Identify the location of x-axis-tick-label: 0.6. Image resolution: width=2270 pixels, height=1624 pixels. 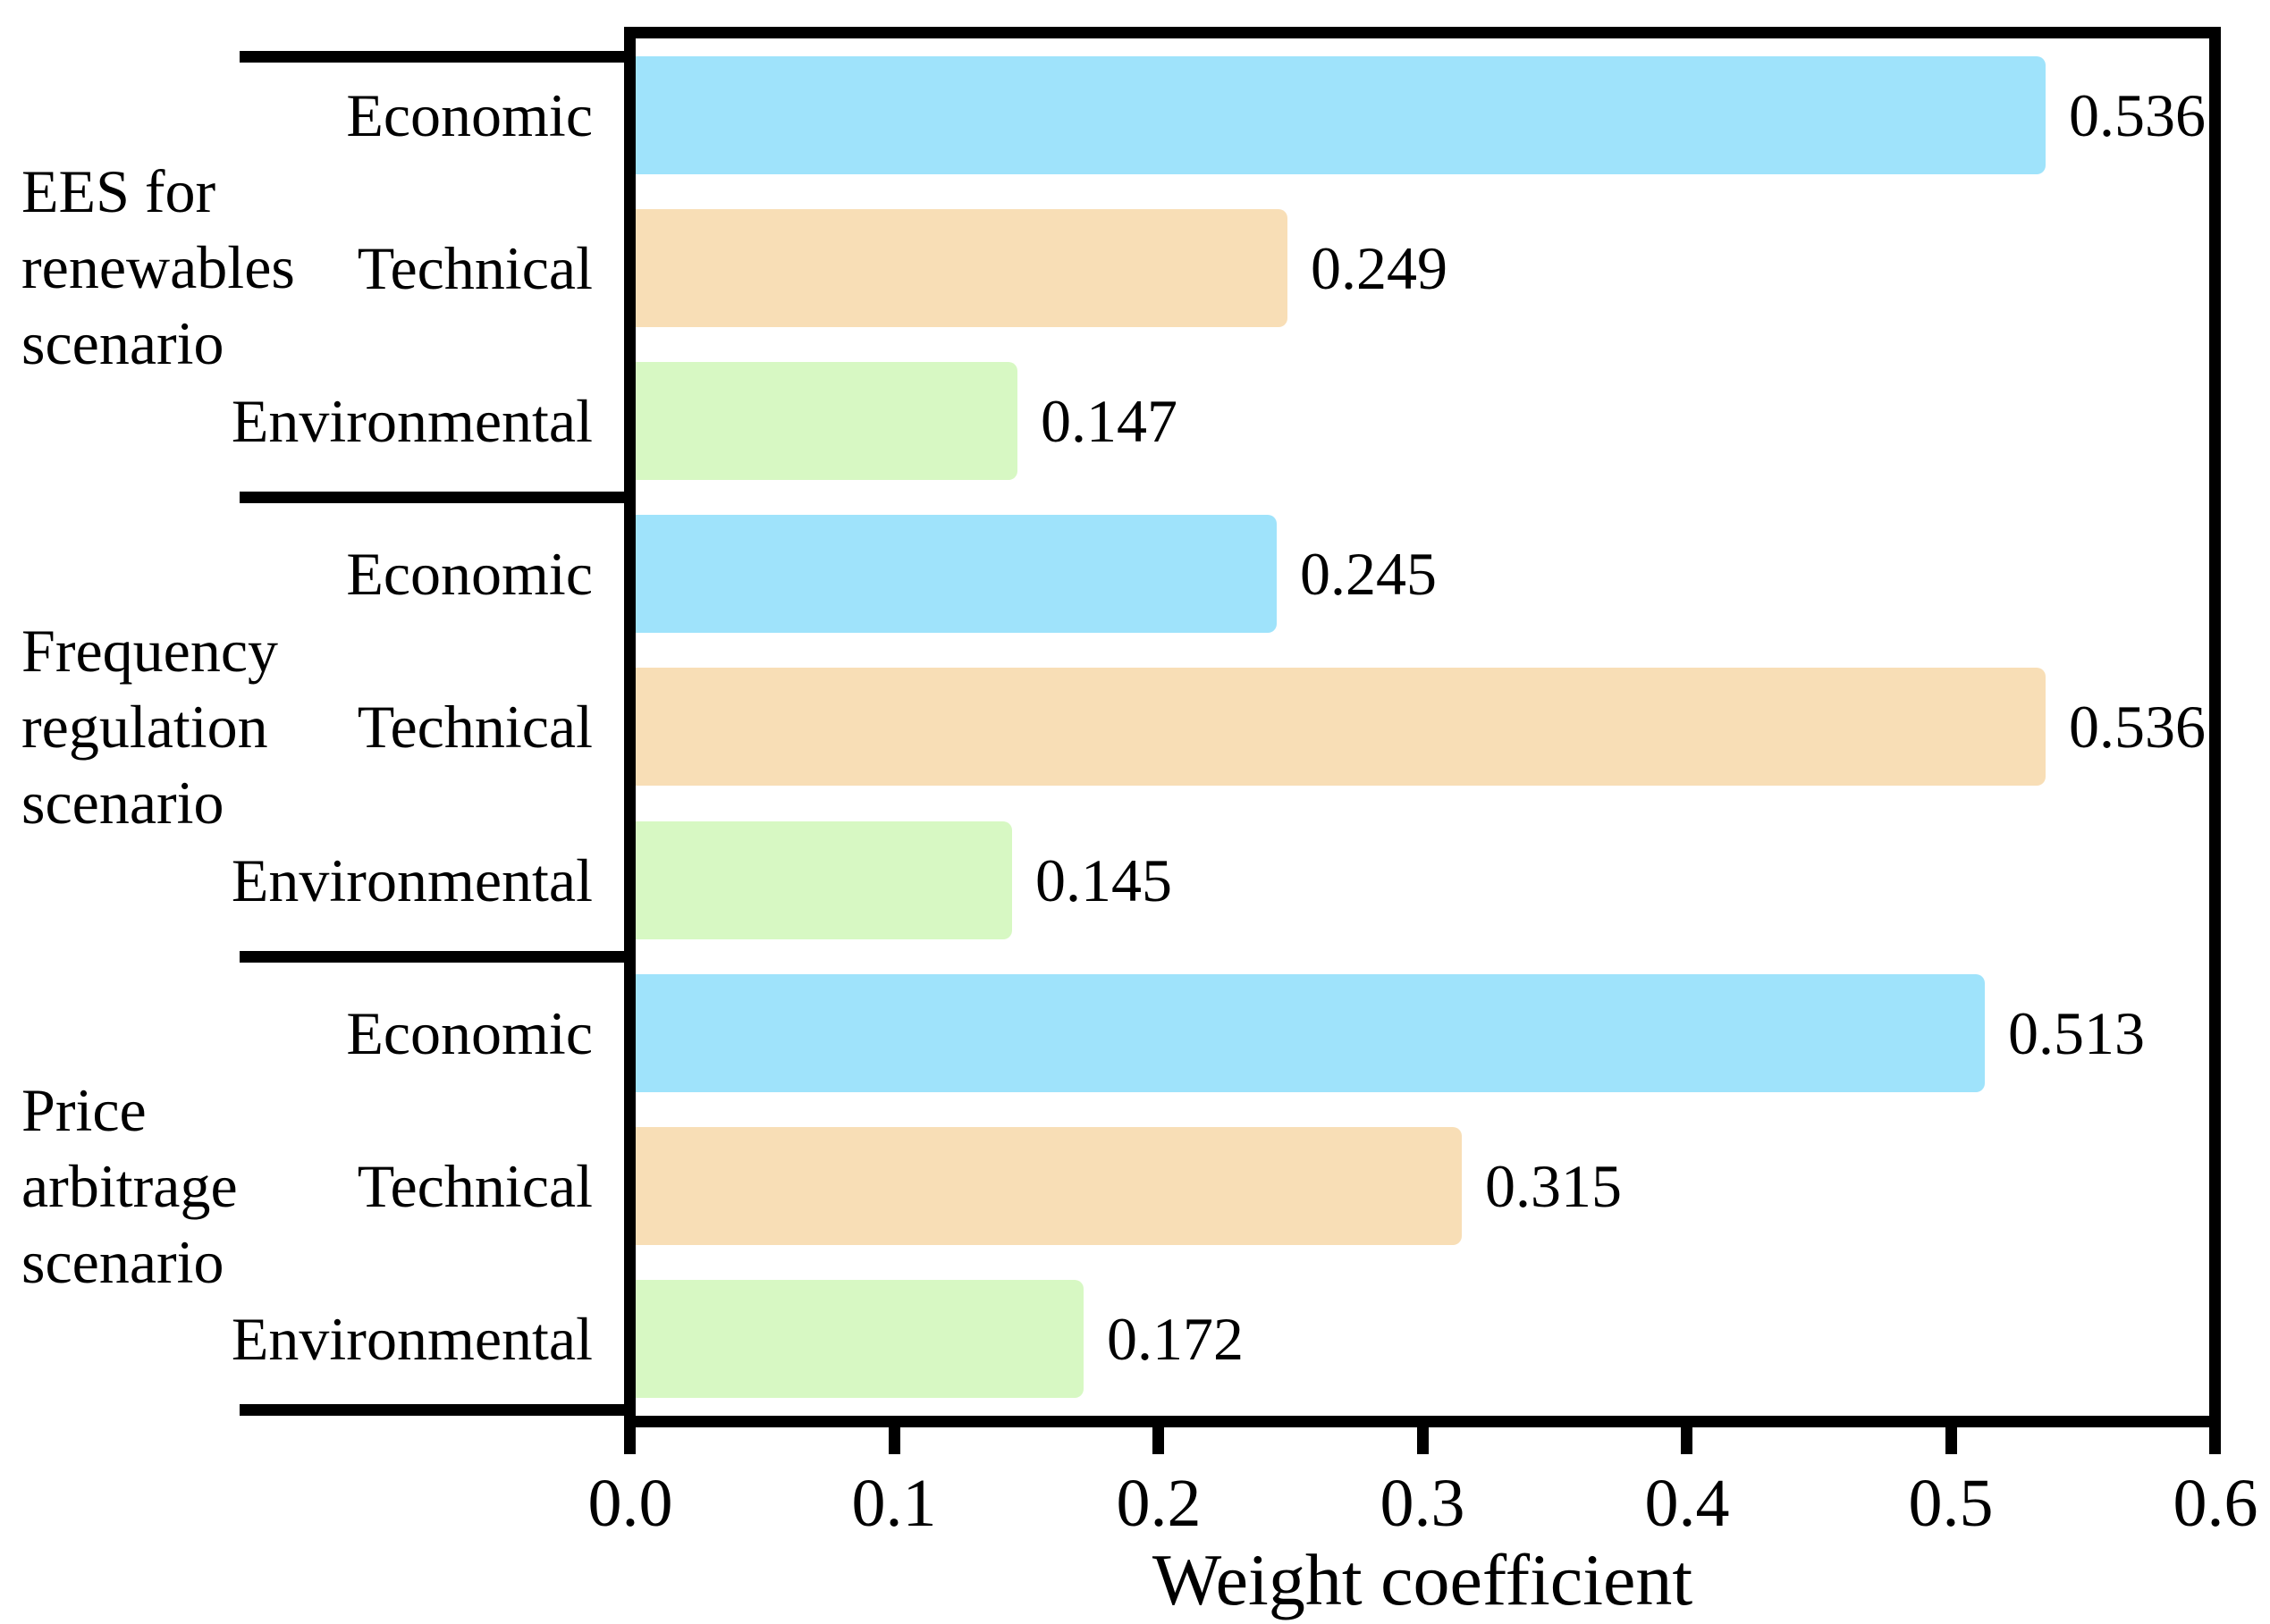
(2215, 1503).